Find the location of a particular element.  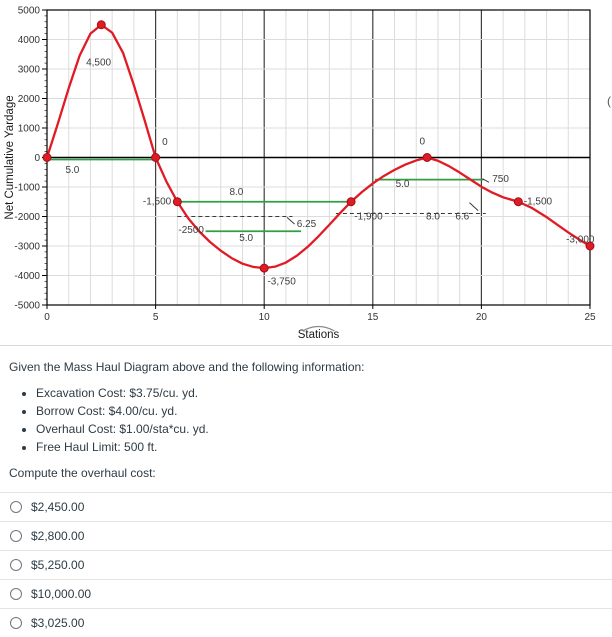

svg-text: 5000 is located at coordinates (29, 11).